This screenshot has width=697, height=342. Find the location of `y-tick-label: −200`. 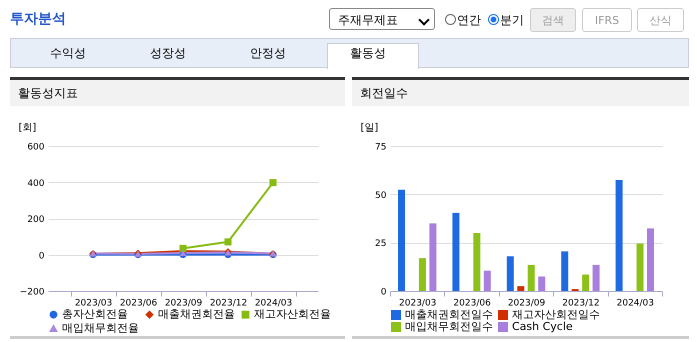

y-tick-label: −200 is located at coordinates (32, 293).